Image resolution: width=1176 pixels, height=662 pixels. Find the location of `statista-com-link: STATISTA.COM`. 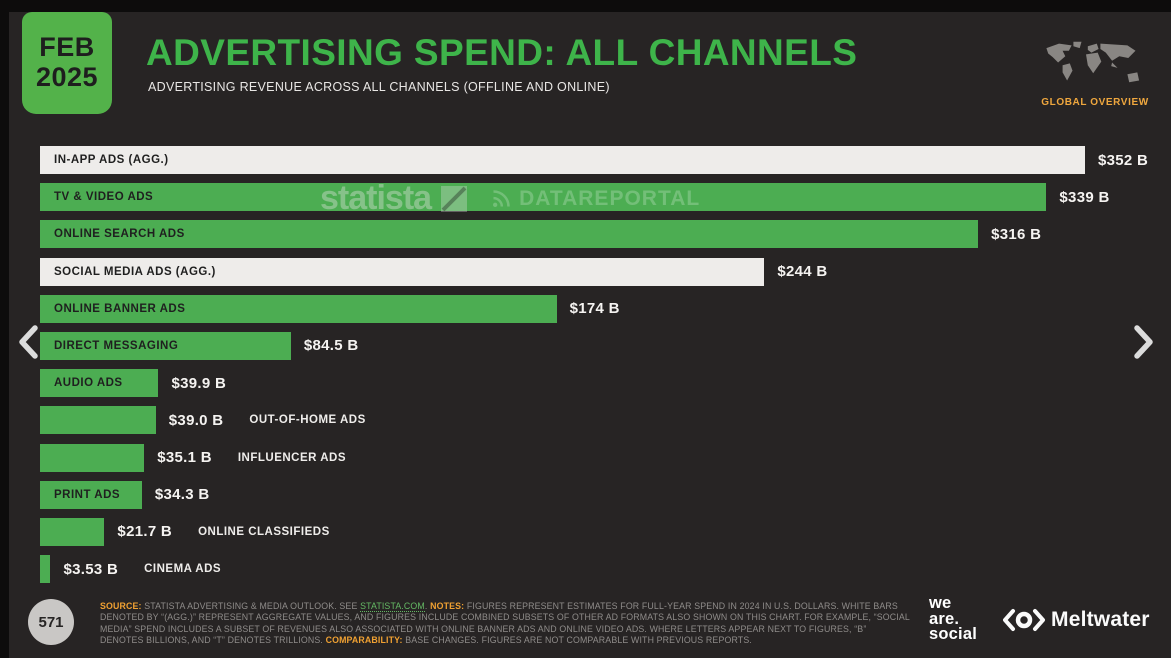

statista-com-link: STATISTA.COM is located at coordinates (392, 606).